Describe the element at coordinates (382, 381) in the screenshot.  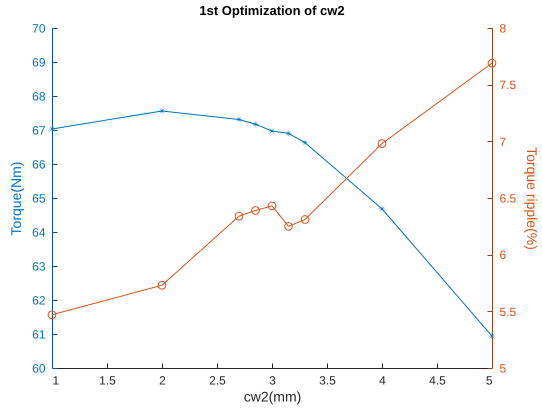
I see `x-tick-label: 4` at that location.